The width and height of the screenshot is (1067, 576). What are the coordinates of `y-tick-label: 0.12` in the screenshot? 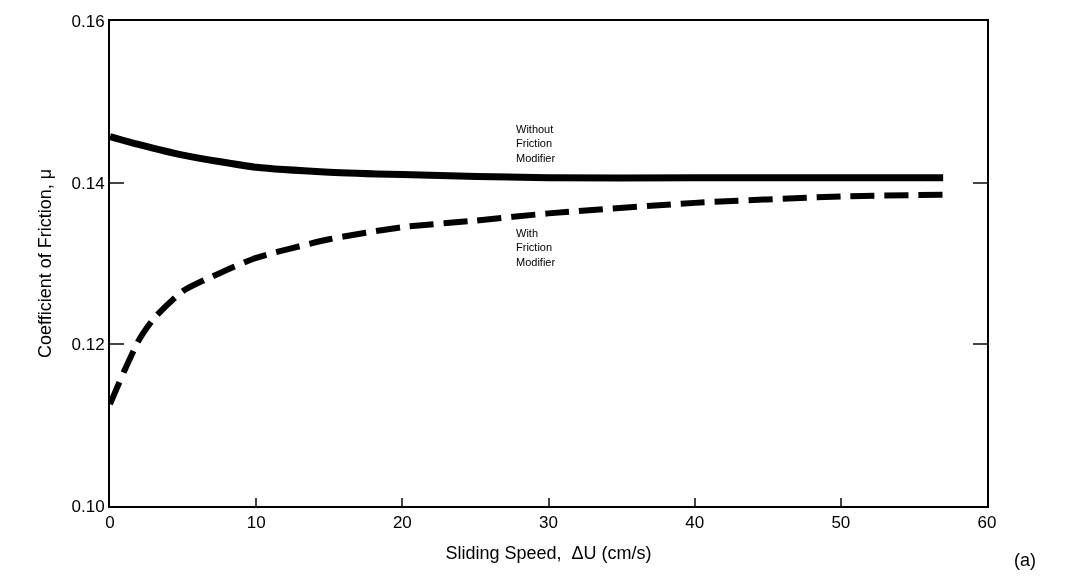 It's located at (88, 345).